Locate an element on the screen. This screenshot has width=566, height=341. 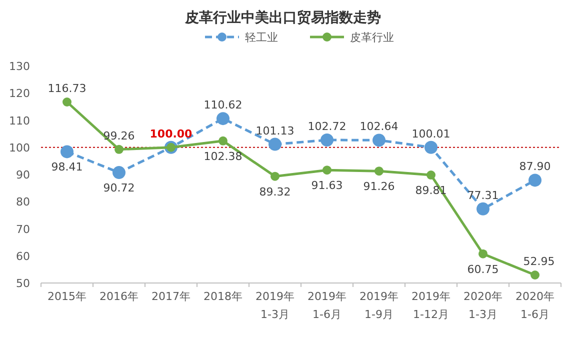
data-label: 90.72 is located at coordinates (119, 188).